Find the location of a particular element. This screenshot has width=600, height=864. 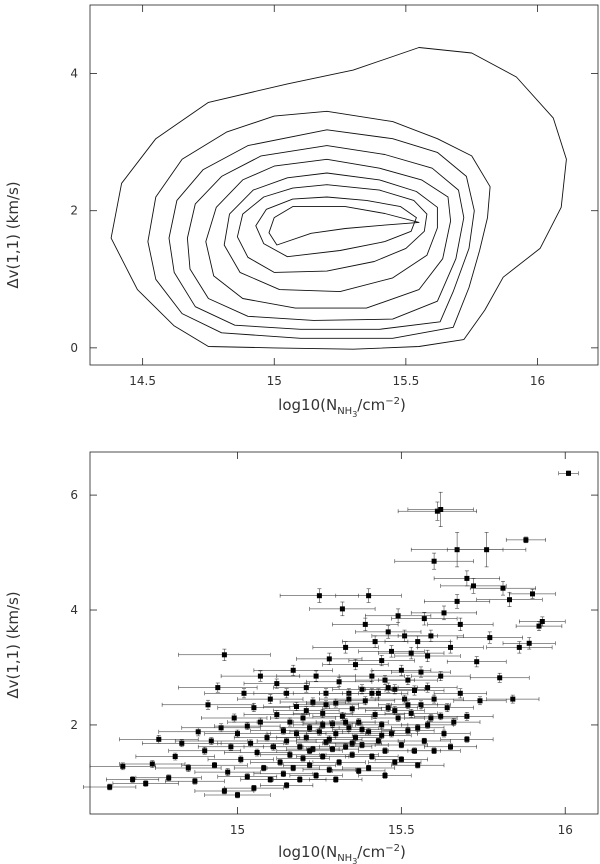

bottom-x-label-sub2: 3 is located at coordinates (354, 860).